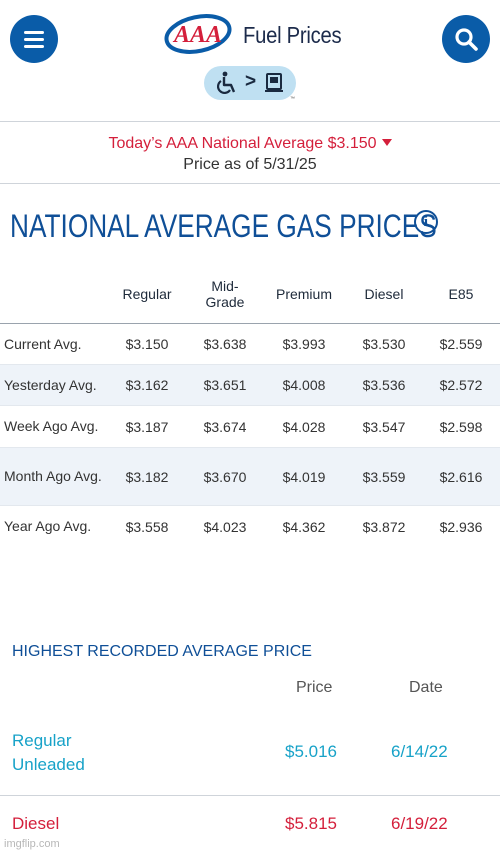  I want to click on price-cell: $4.023, so click(225, 526).